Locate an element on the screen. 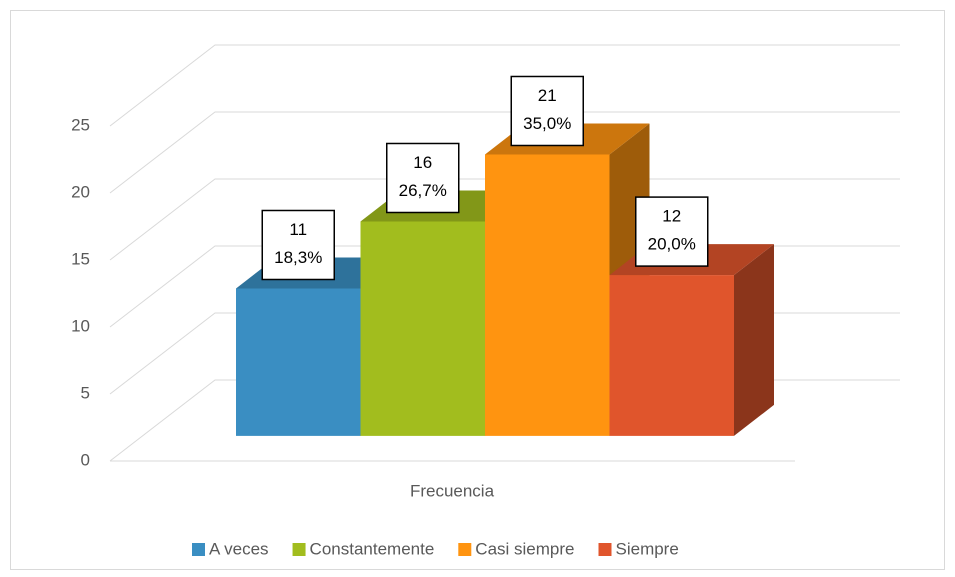  legend-label: Casi siempre is located at coordinates (524, 548).